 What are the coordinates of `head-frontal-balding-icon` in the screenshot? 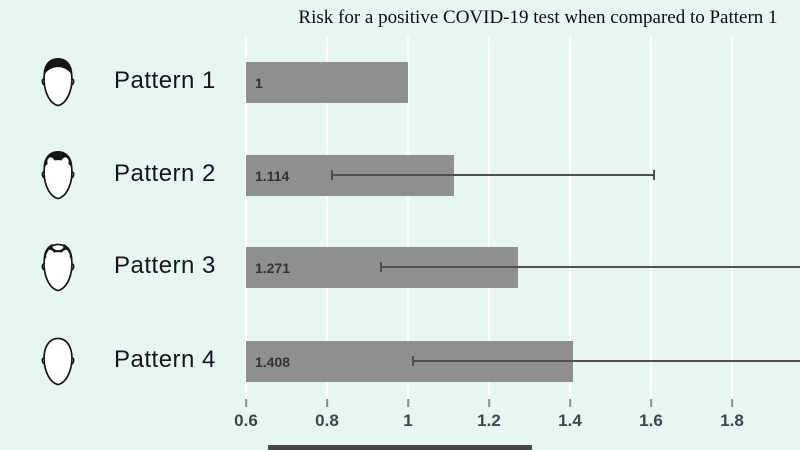 It's located at (58, 267).